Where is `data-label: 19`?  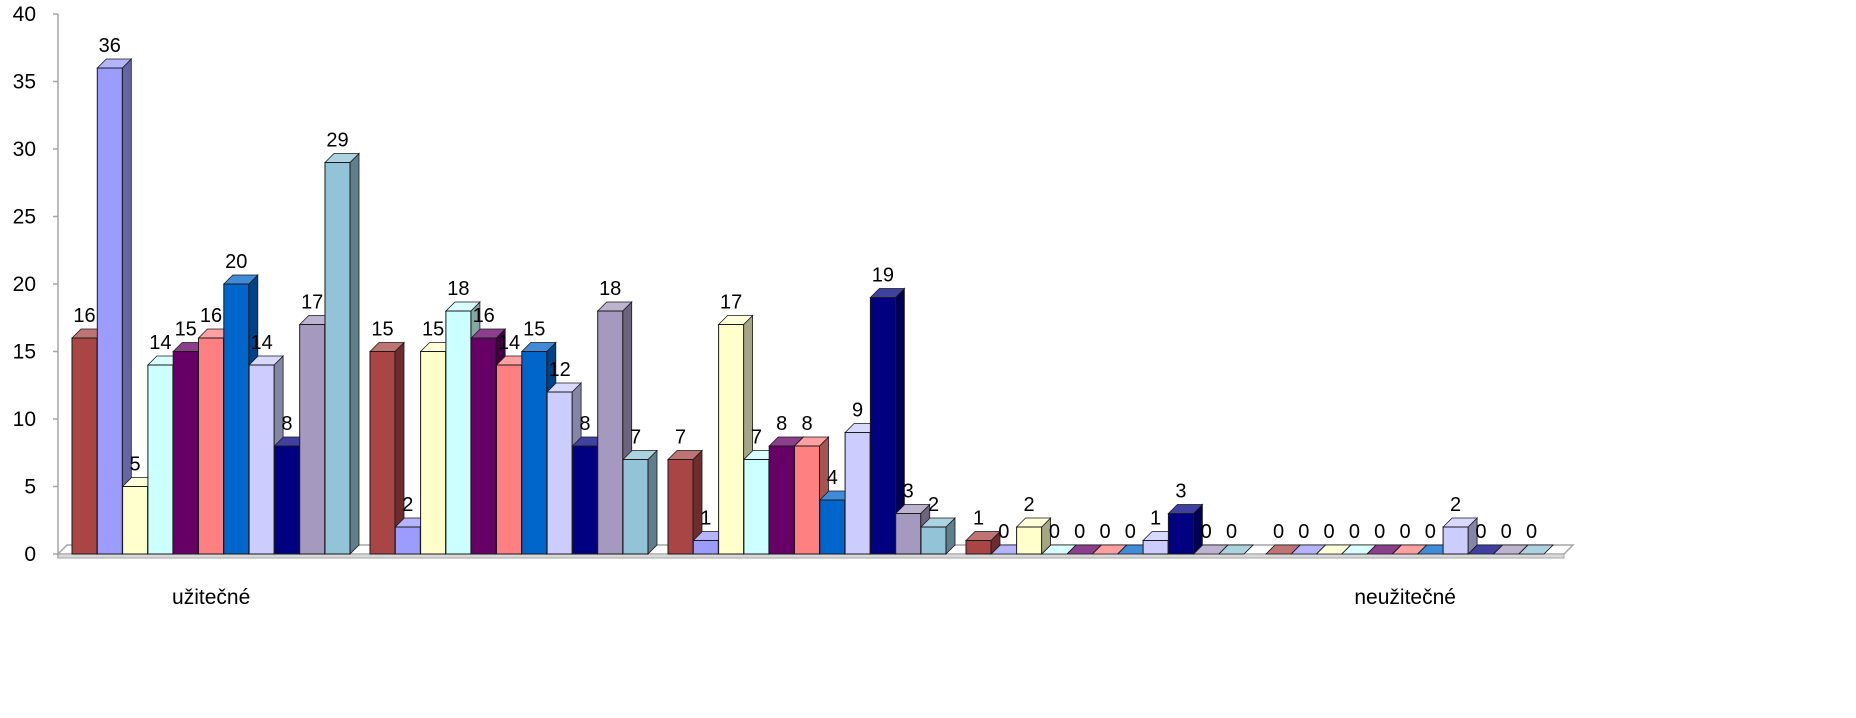
data-label: 19 is located at coordinates (883, 276).